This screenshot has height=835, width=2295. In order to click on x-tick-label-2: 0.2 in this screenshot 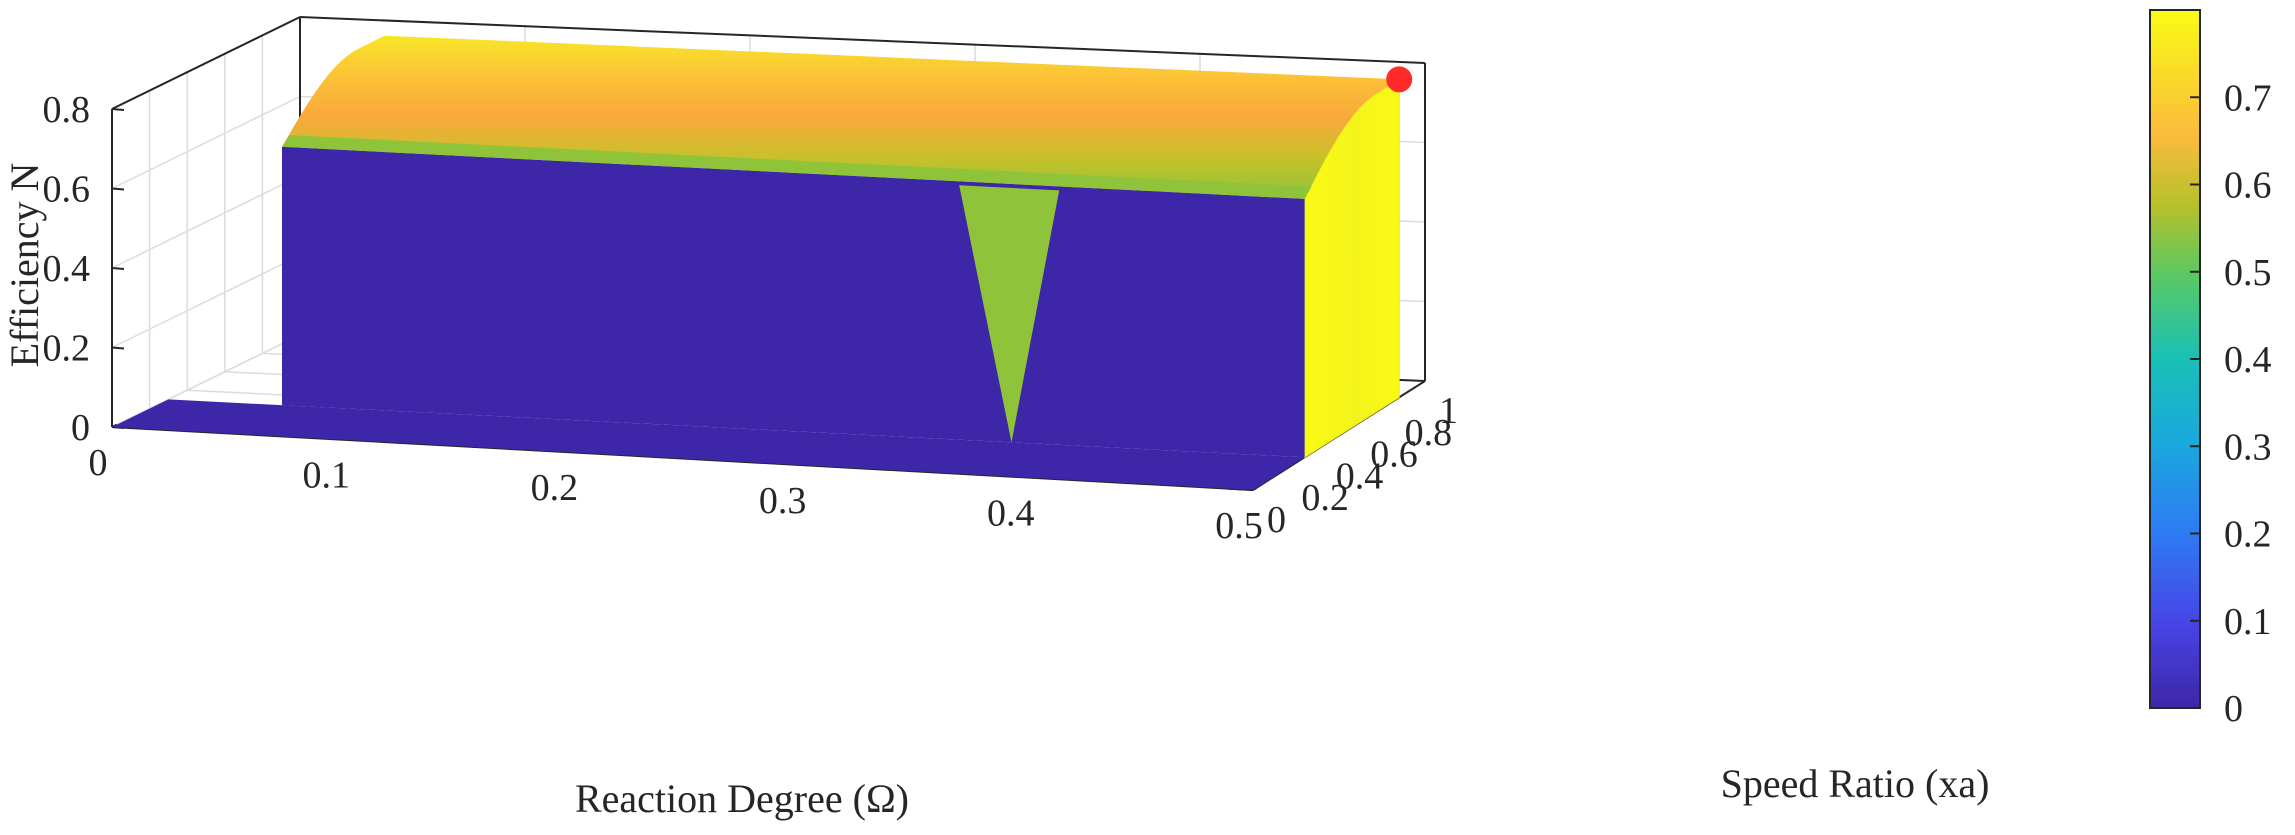, I will do `click(555, 488)`.